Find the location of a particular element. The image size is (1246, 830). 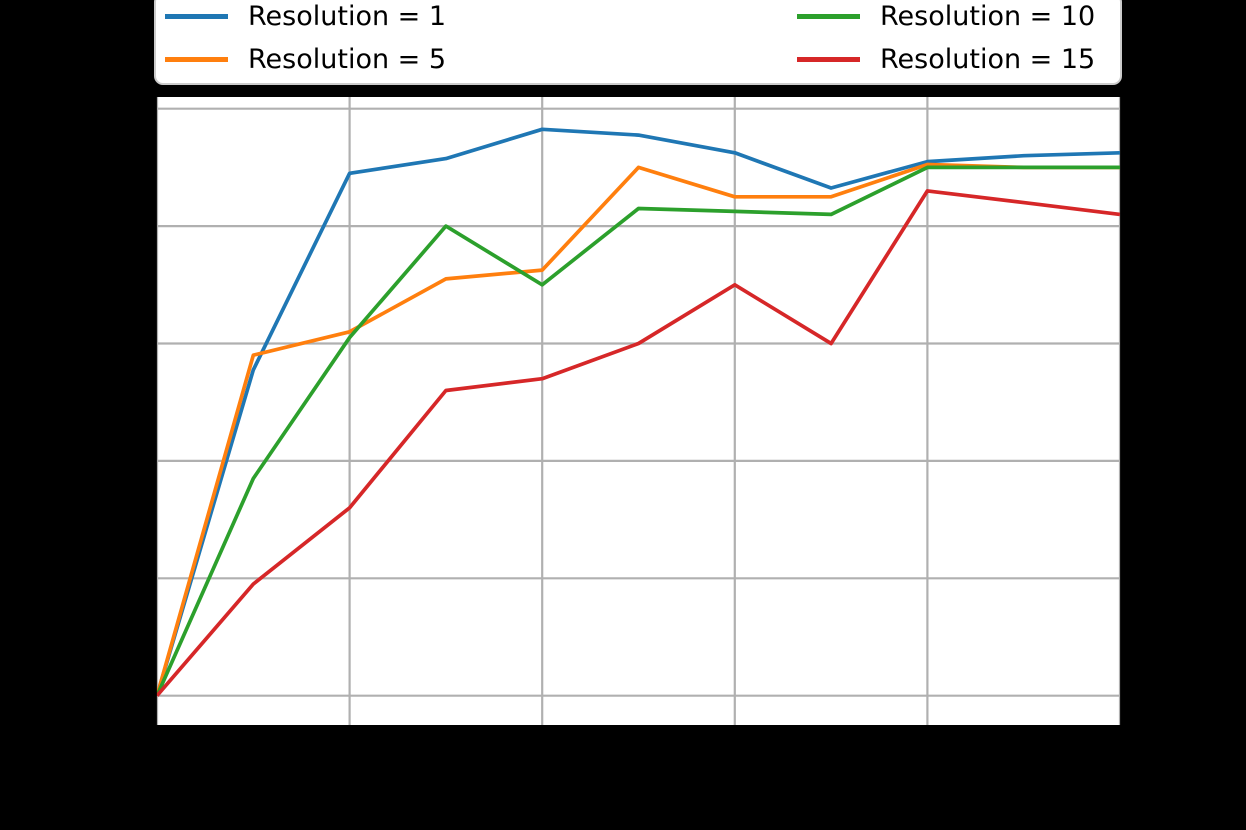

legend-entry: Resolution = 5 is located at coordinates (305, 59).